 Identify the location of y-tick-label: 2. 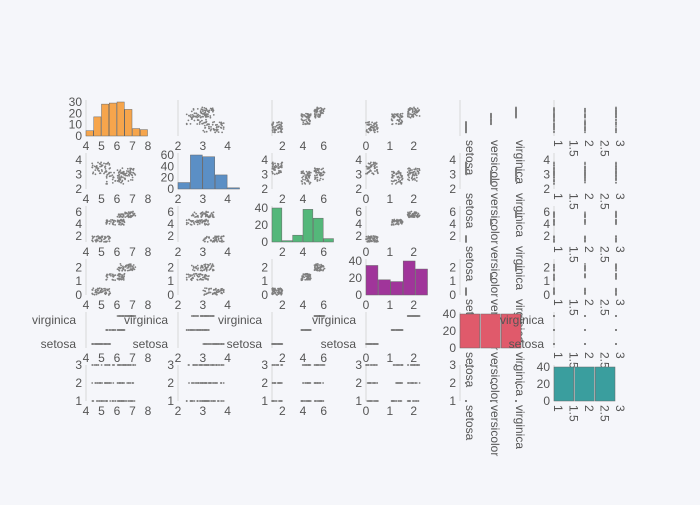
(170, 236).